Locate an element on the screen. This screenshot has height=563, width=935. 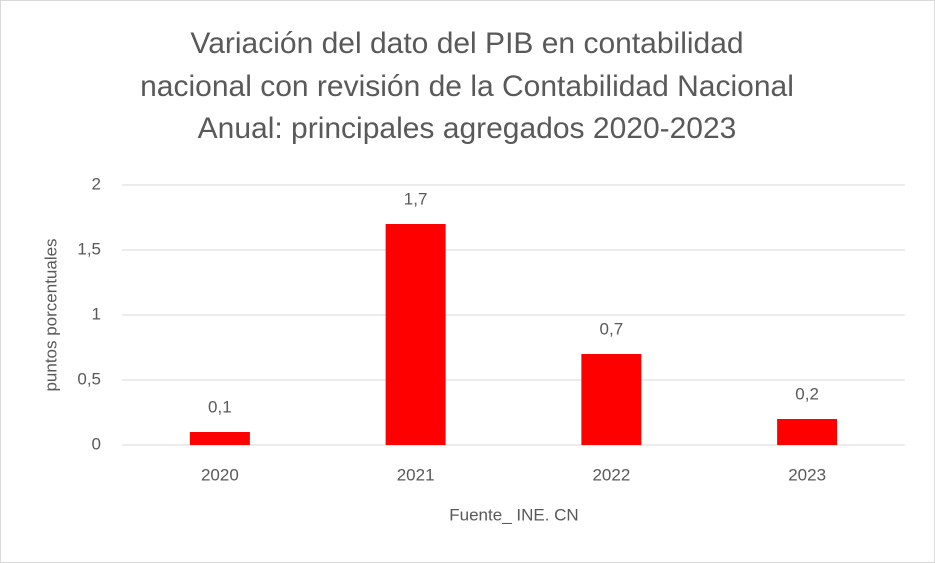
y-tick-label: 1,5 is located at coordinates (89, 248).